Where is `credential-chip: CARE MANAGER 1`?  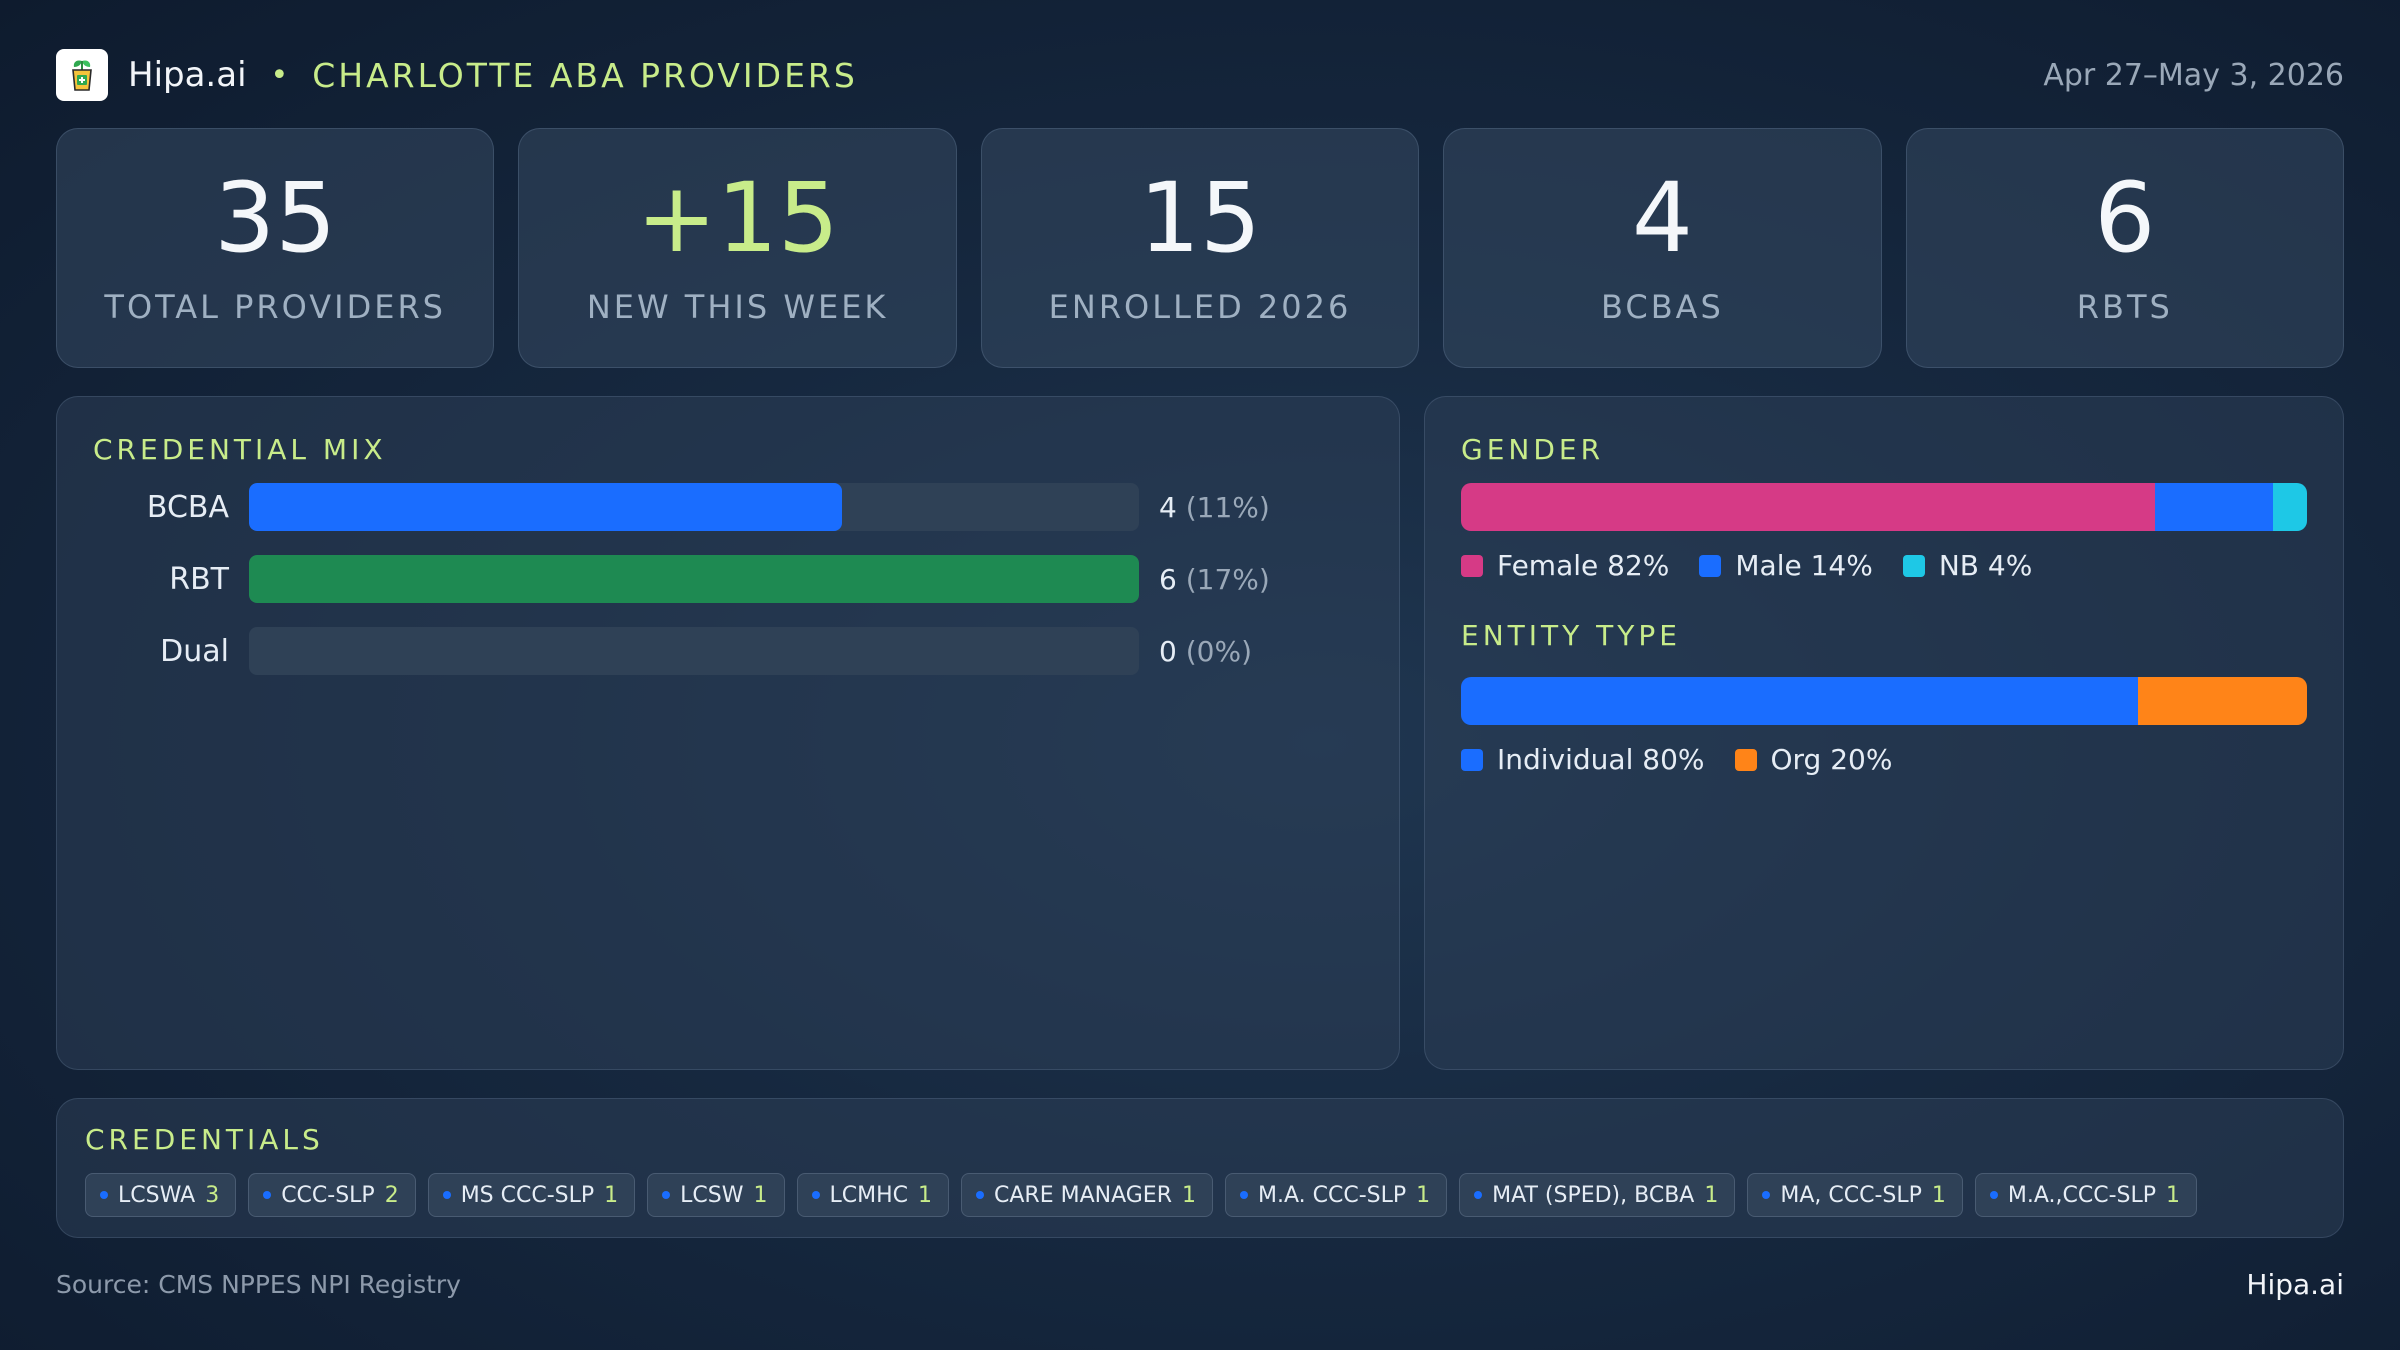 credential-chip: CARE MANAGER 1 is located at coordinates (1087, 1195).